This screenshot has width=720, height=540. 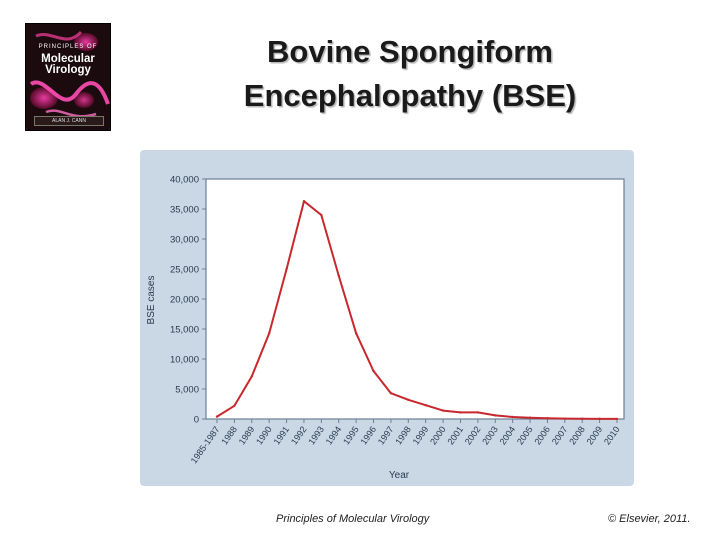 I want to click on x-tick-label: 2006, so click(x=542, y=435).